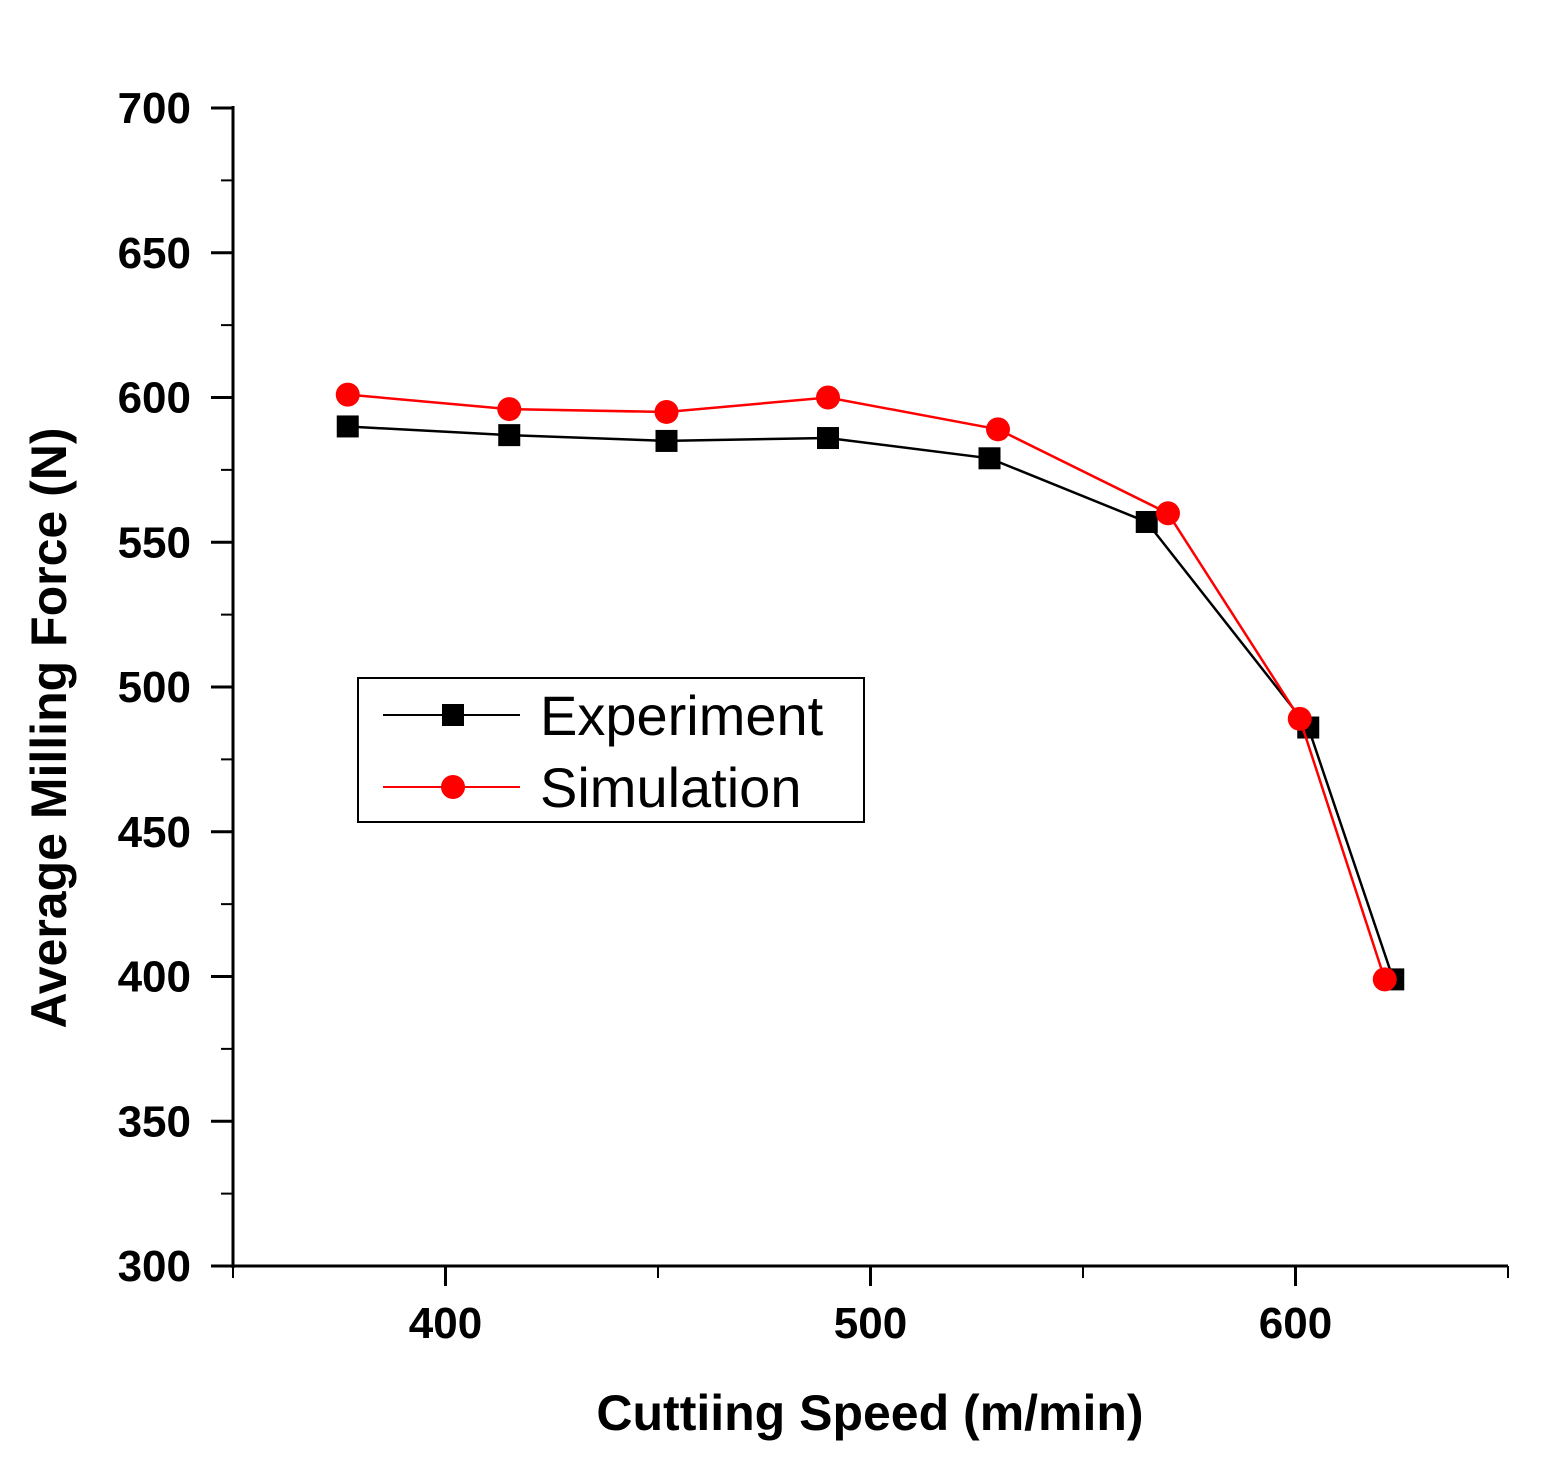  Describe the element at coordinates (682, 715) in the screenshot. I see `legend-experiment-label: Experiment` at that location.